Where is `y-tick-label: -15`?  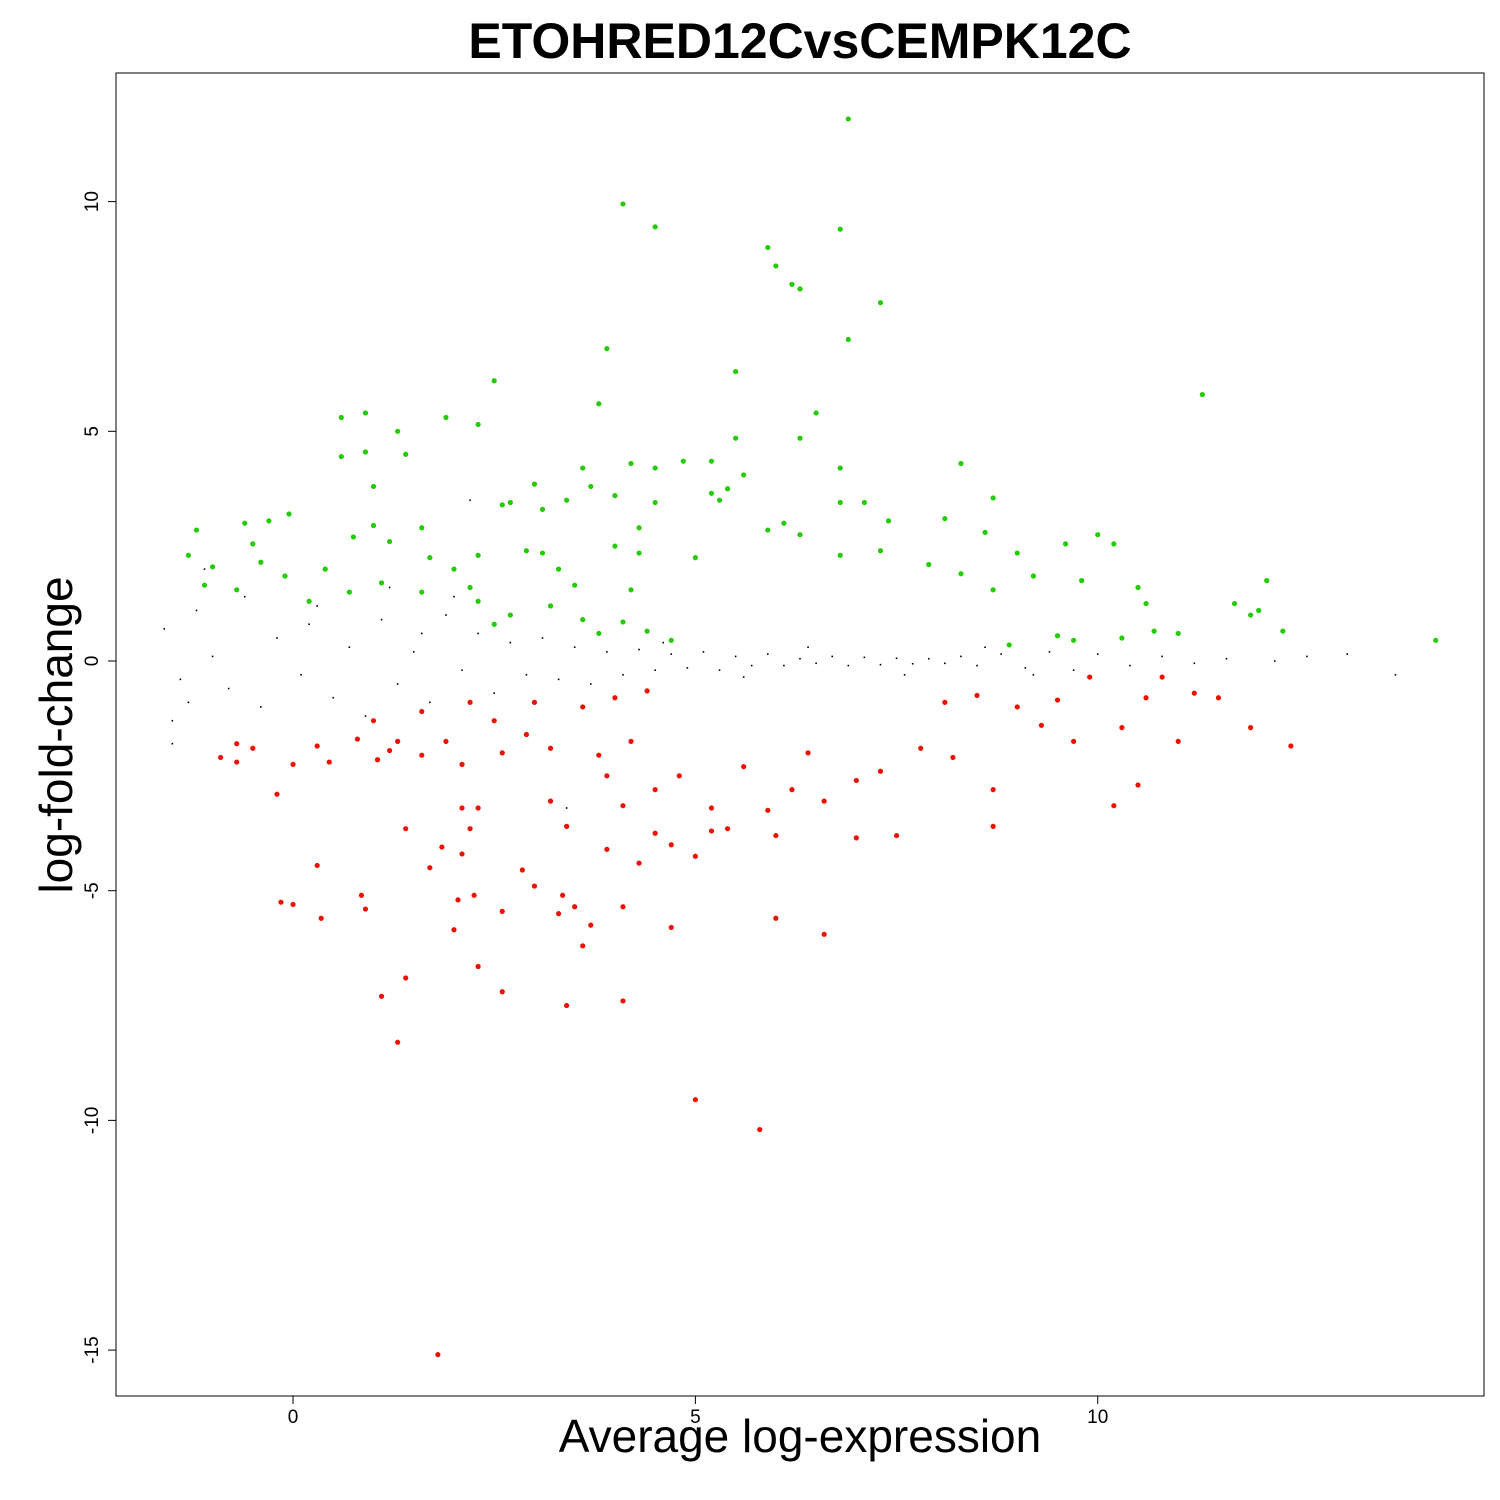
y-tick-label: -15 is located at coordinates (92, 1349).